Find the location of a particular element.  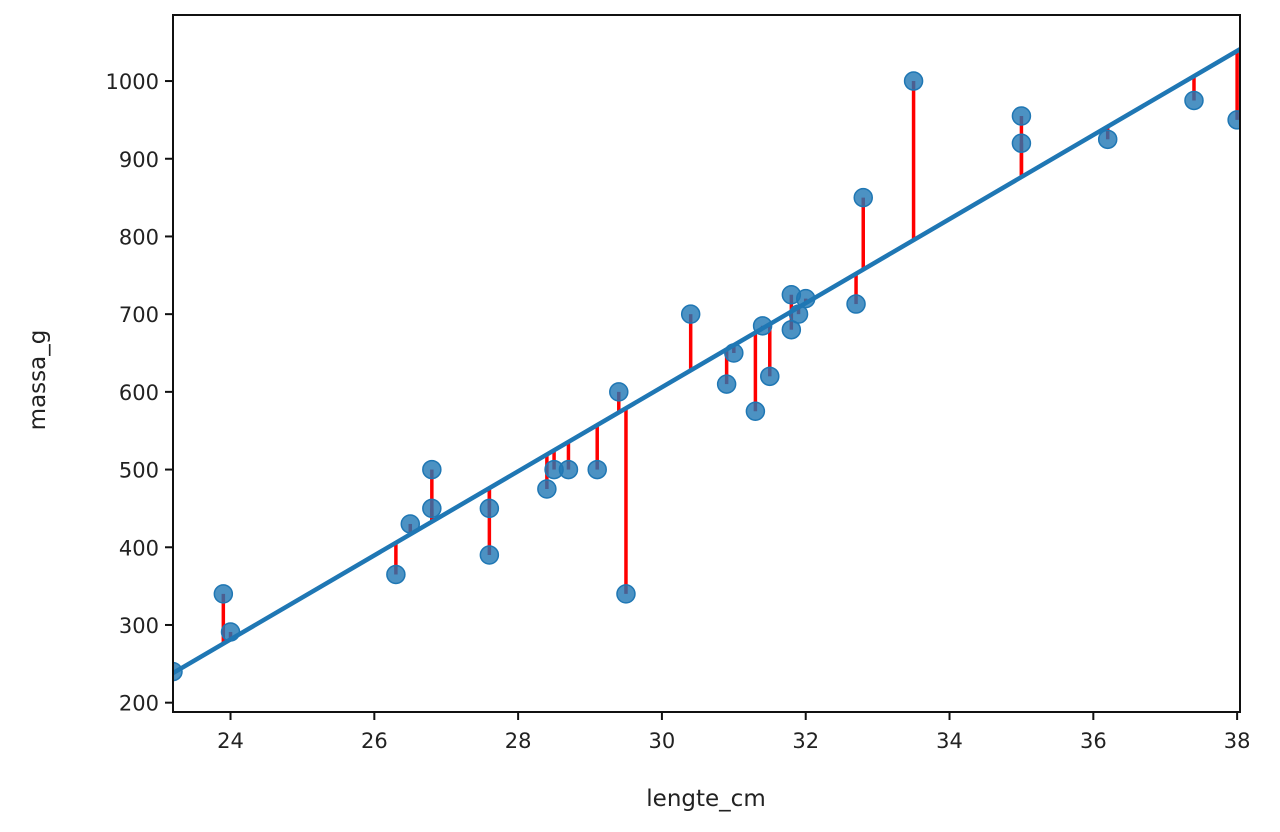

x-tick-label: 38 is located at coordinates (1237, 741).